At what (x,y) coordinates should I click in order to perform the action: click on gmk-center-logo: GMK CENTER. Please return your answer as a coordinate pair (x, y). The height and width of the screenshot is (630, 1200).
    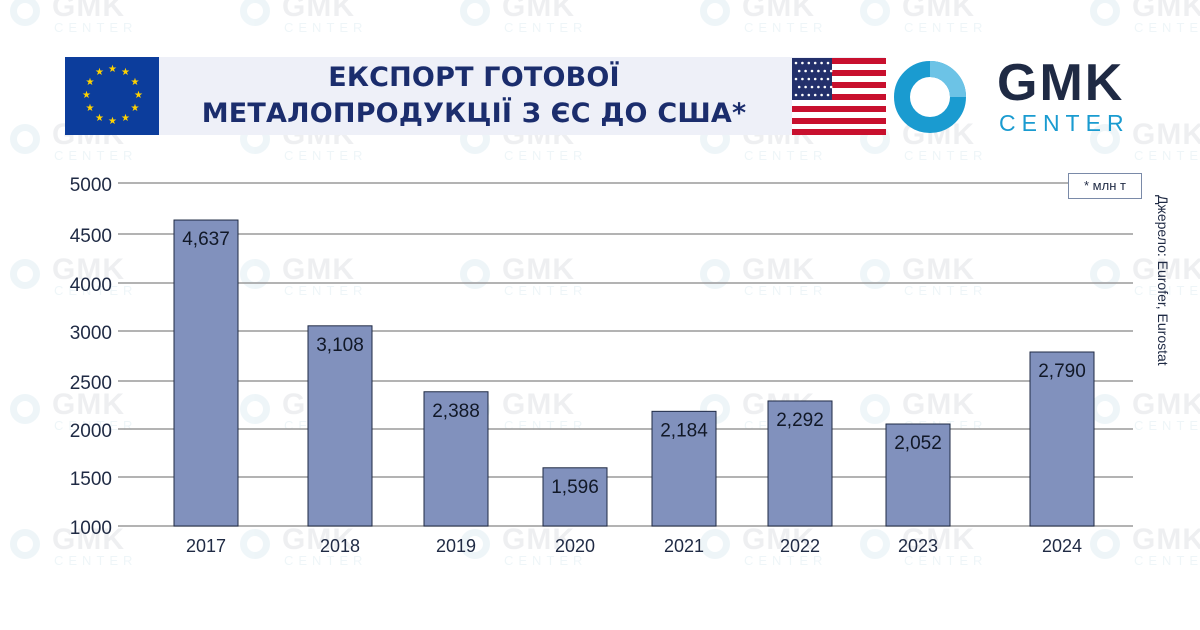
    Looking at the image, I should click on (1018, 95).